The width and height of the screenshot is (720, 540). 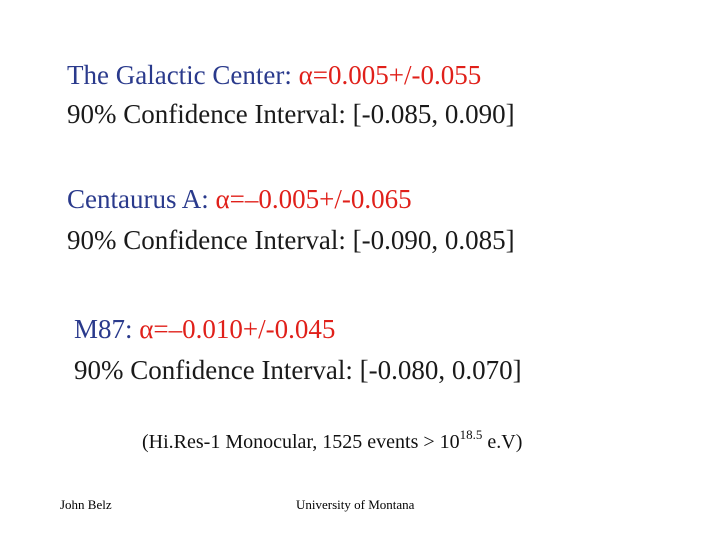 I want to click on source-name-m87: M87:, so click(x=103, y=329).